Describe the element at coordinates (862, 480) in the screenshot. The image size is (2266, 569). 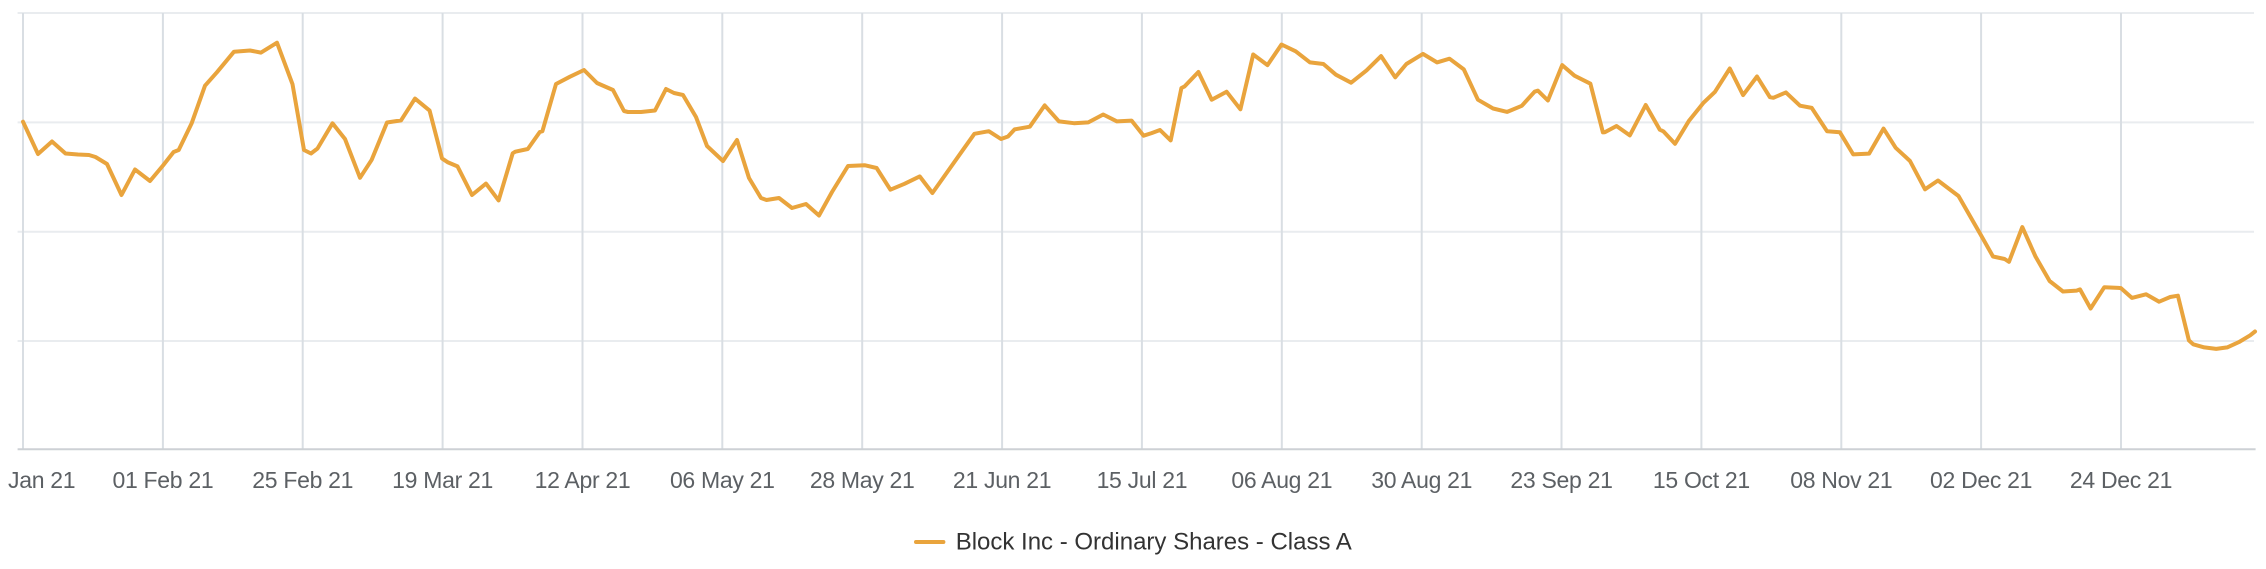
I see `svg-text: 28 May 21` at that location.